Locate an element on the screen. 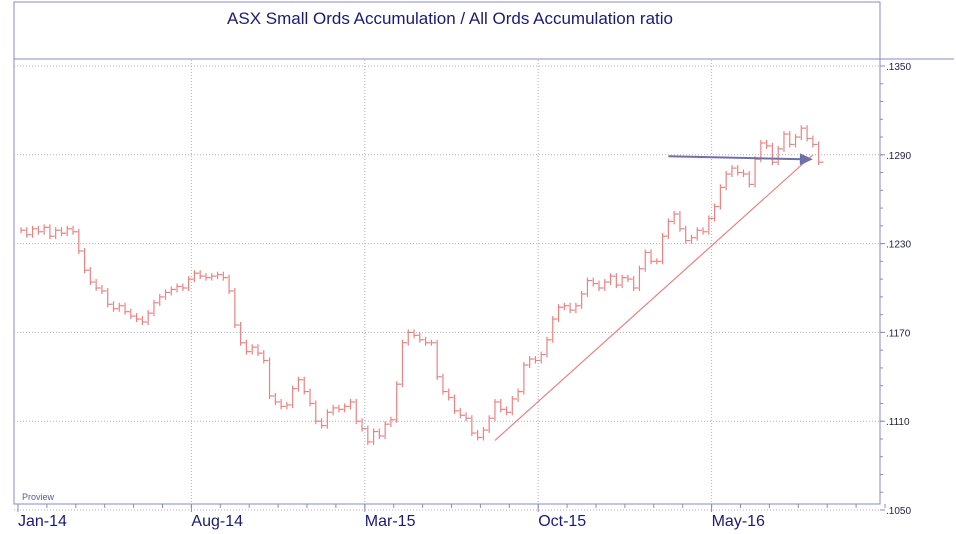  watermark-text: Proview is located at coordinates (38, 497).